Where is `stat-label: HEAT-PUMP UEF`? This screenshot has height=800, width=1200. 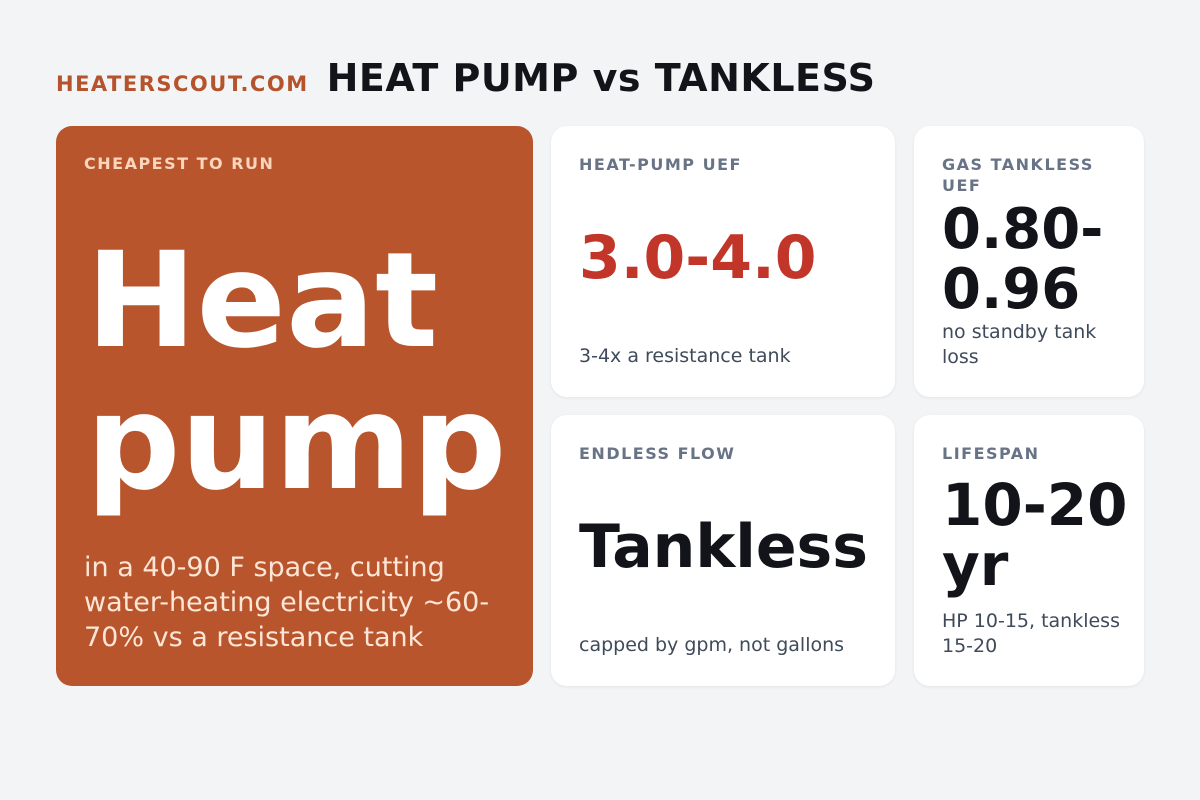
stat-label: HEAT-PUMP UEF is located at coordinates (660, 164).